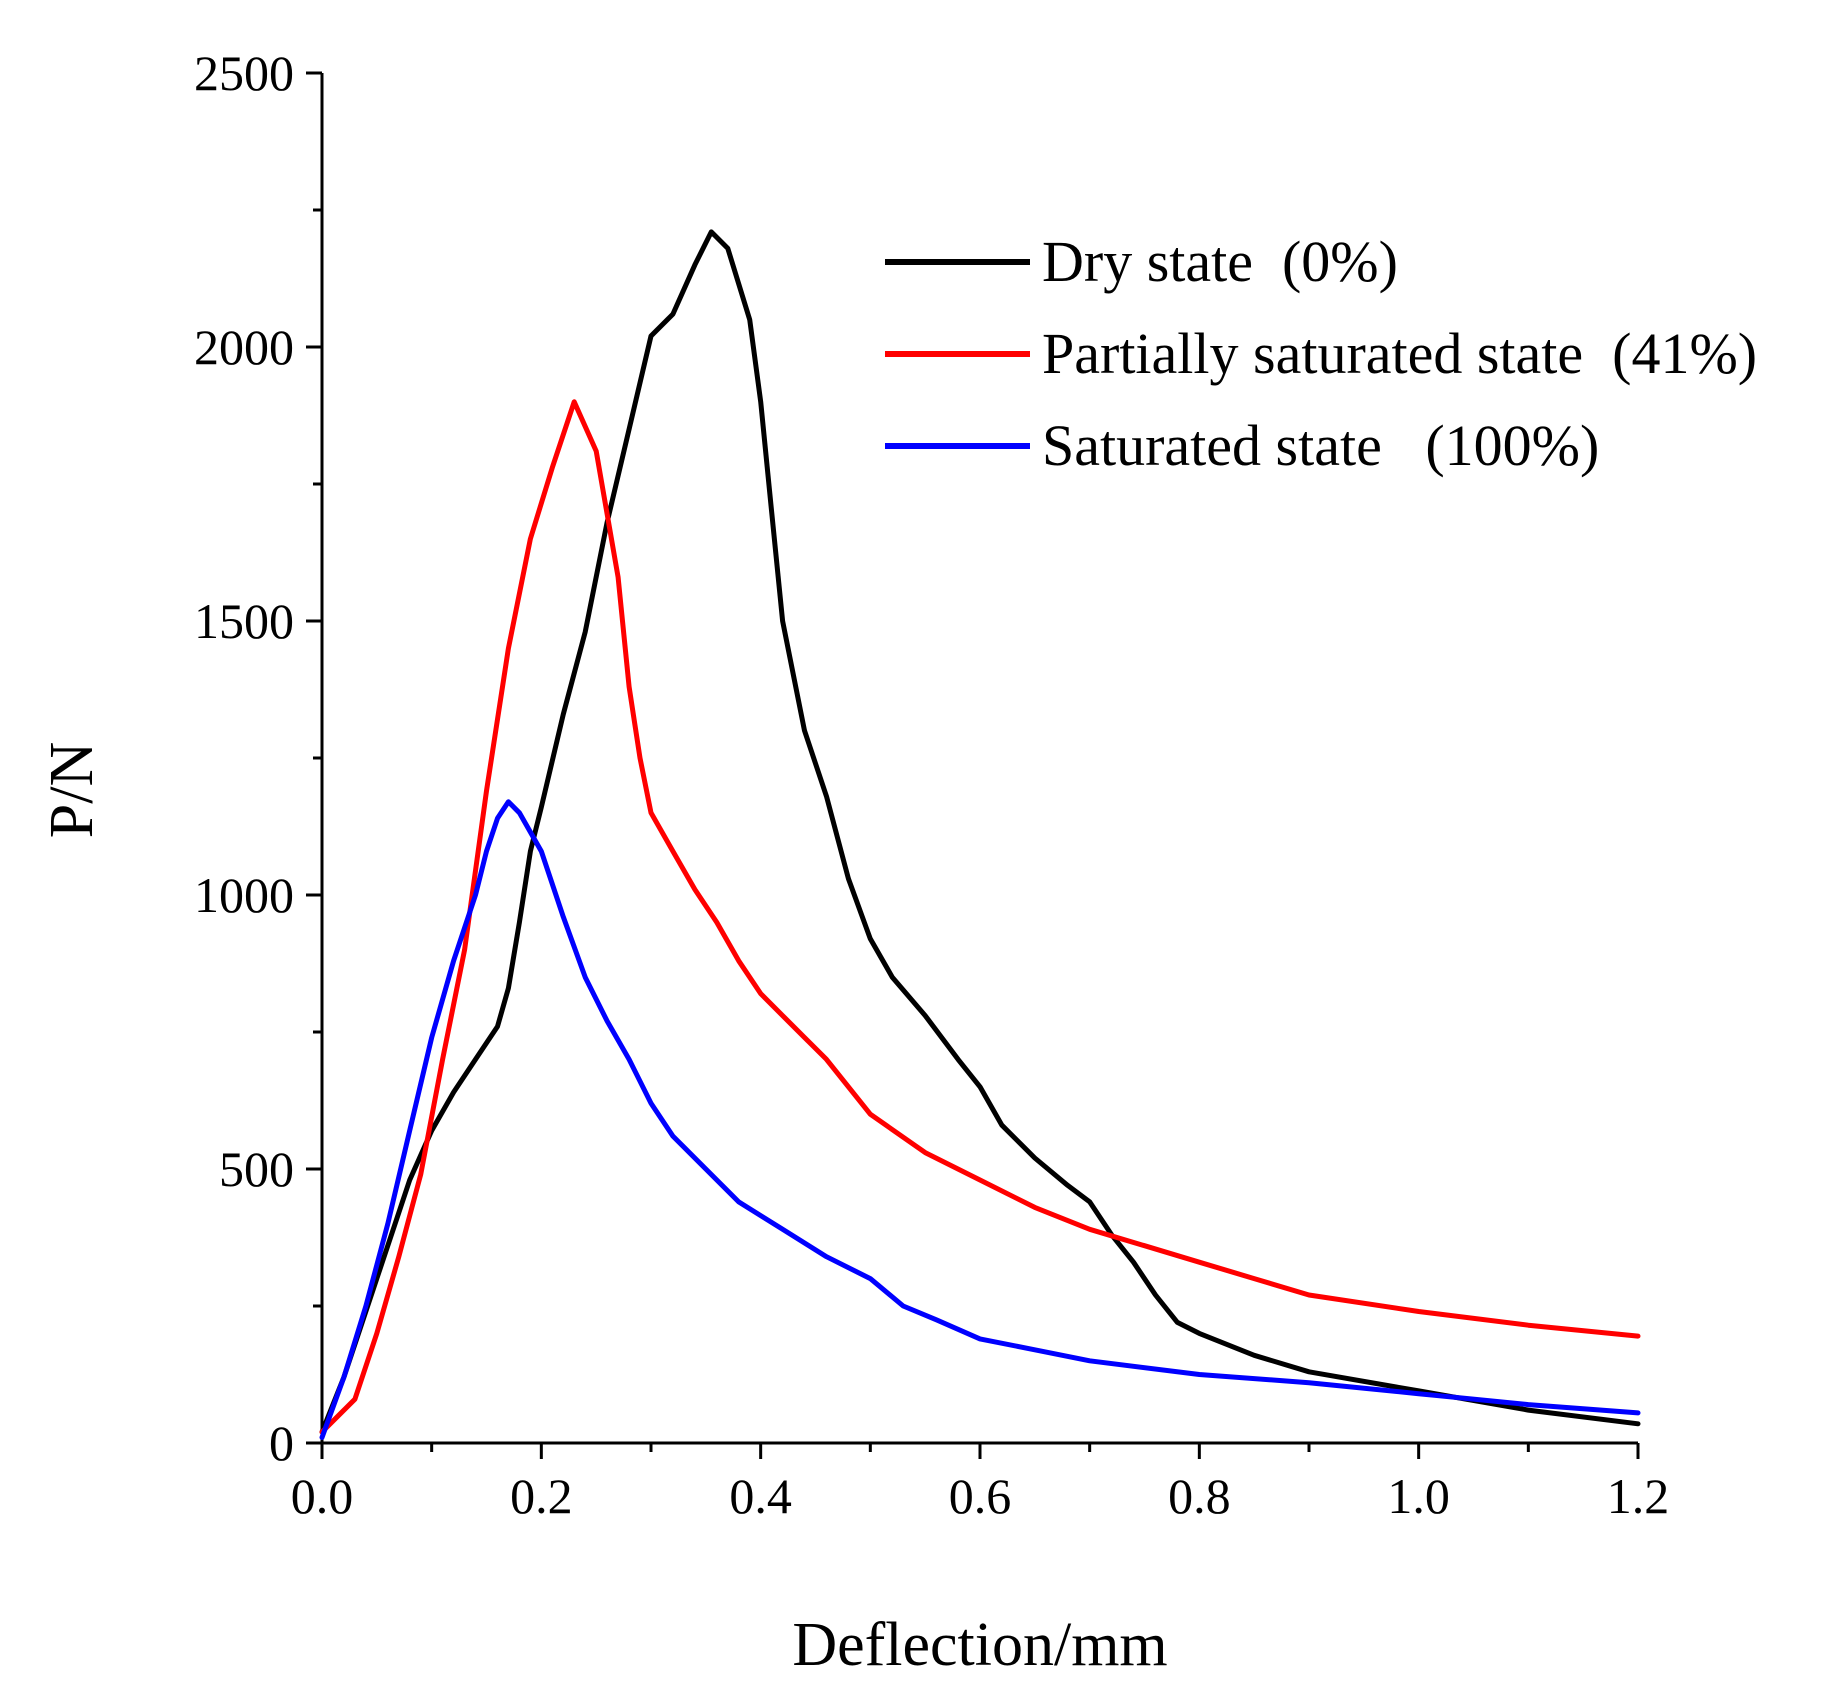  What do you see at coordinates (72, 790) in the screenshot?
I see `y-axis-title: P/N` at bounding box center [72, 790].